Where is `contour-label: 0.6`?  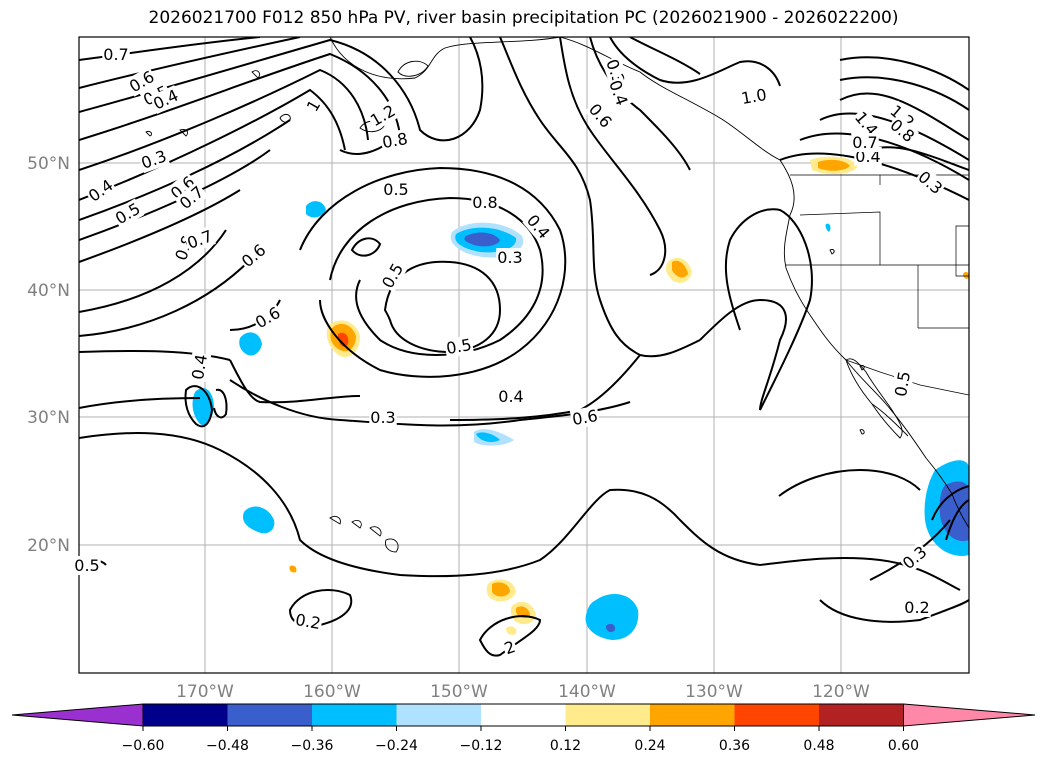
contour-label: 0.6 is located at coordinates (585, 417).